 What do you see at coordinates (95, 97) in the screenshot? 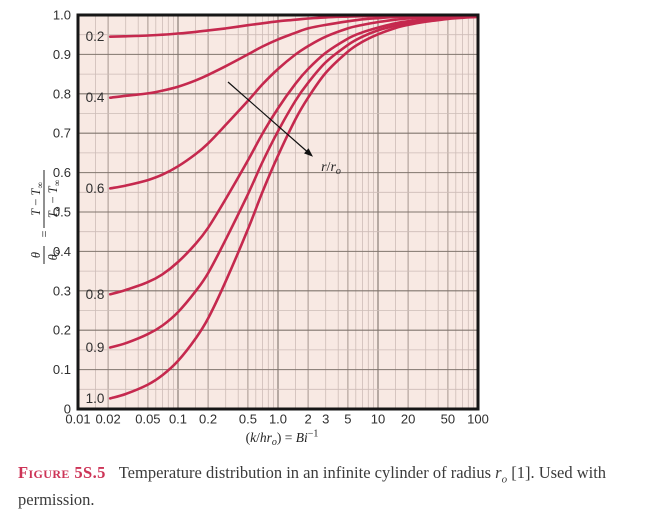
I see `curve-label-0.4: 0.4` at bounding box center [95, 97].